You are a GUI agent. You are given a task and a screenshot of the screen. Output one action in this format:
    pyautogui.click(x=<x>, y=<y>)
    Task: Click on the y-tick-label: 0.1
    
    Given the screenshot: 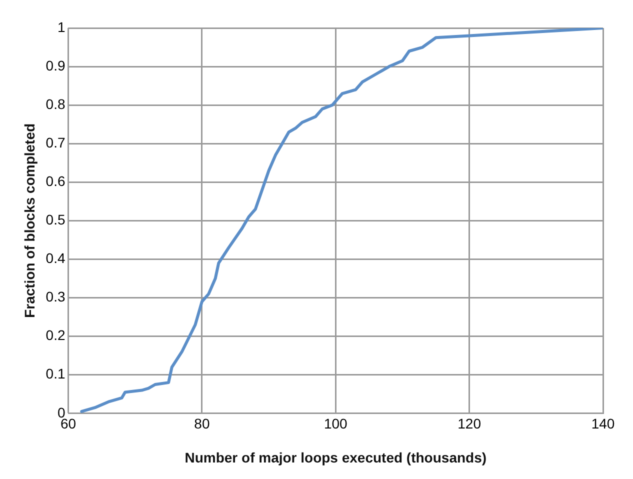 What is the action you would take?
    pyautogui.click(x=56, y=374)
    